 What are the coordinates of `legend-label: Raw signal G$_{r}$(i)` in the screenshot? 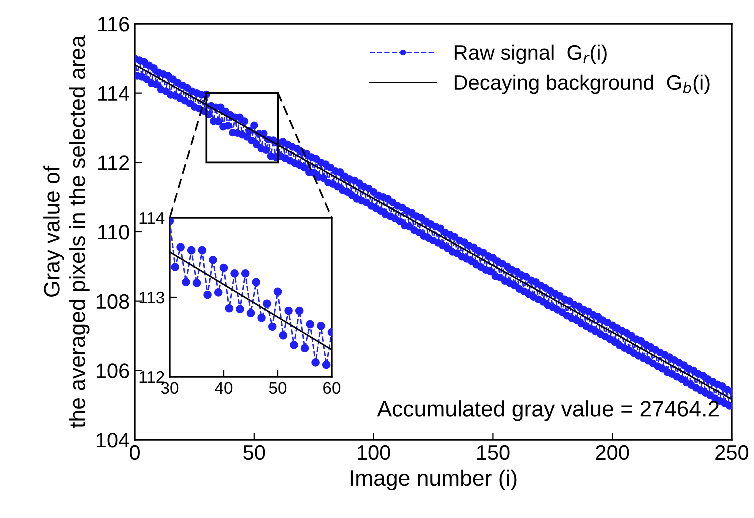 It's located at (530, 54).